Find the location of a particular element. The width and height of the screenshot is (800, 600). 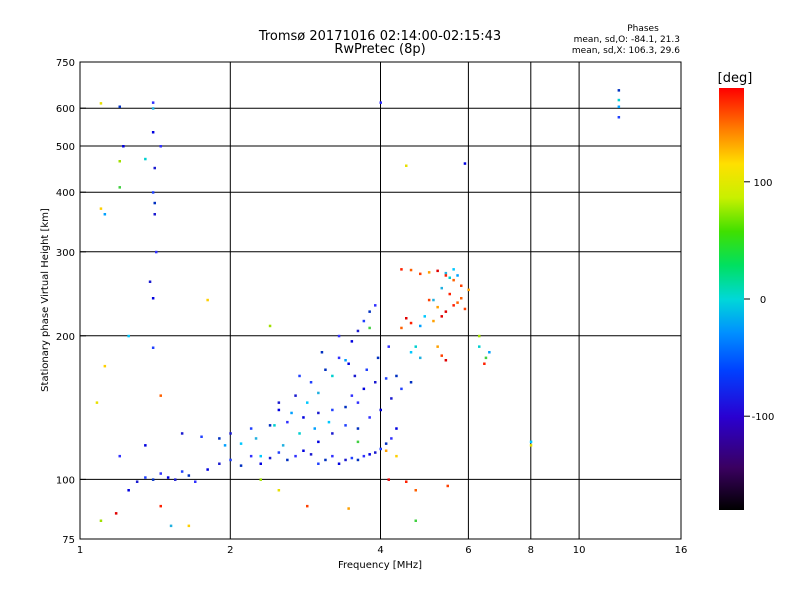

y-axis-ticks: 75 100 200 300 400 500 600 750 is located at coordinates (71, 302).